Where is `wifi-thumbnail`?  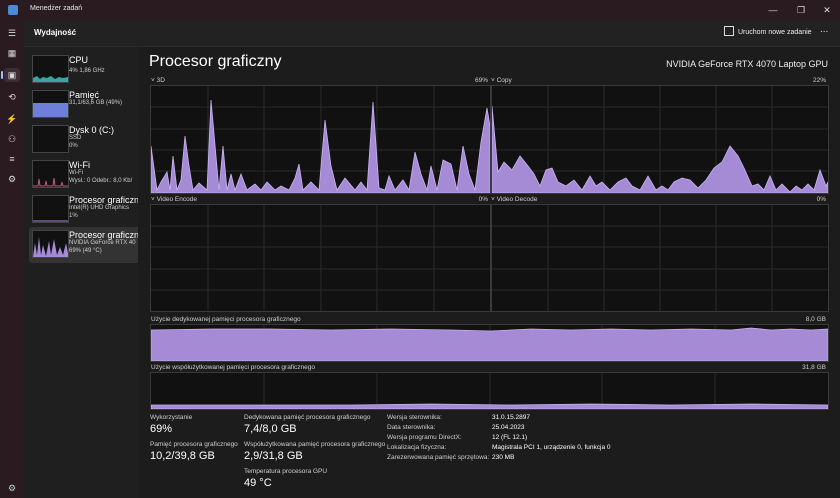
wifi-thumbnail is located at coordinates (50, 174).